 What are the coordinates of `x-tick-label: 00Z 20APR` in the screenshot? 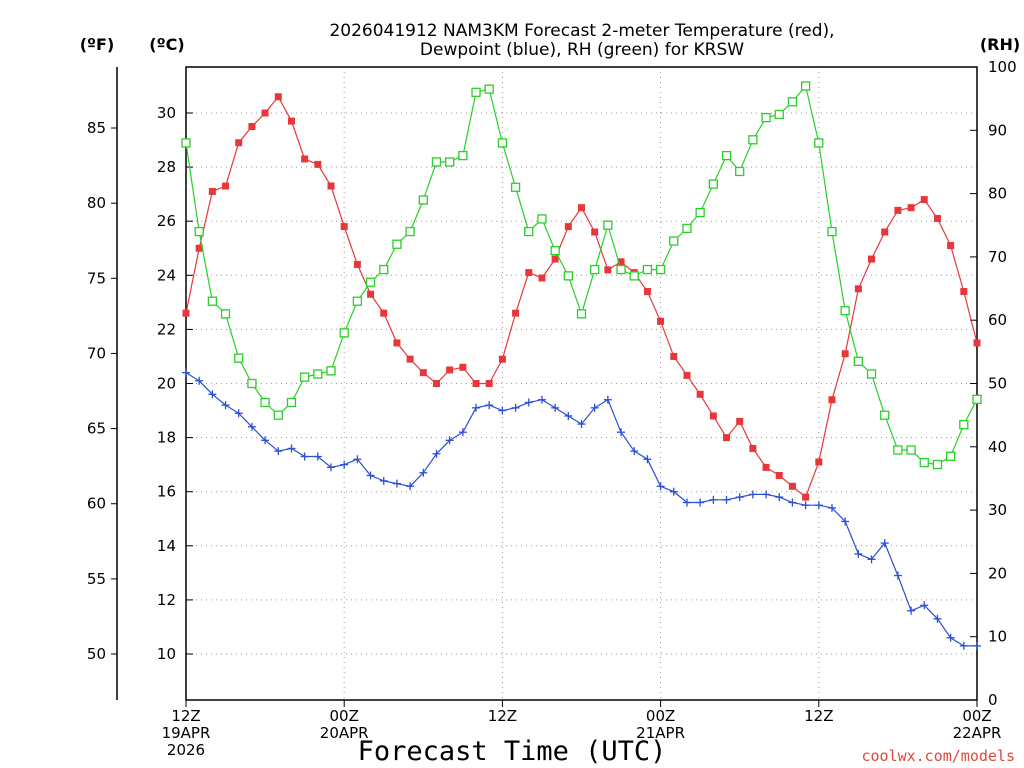 It's located at (344, 724).